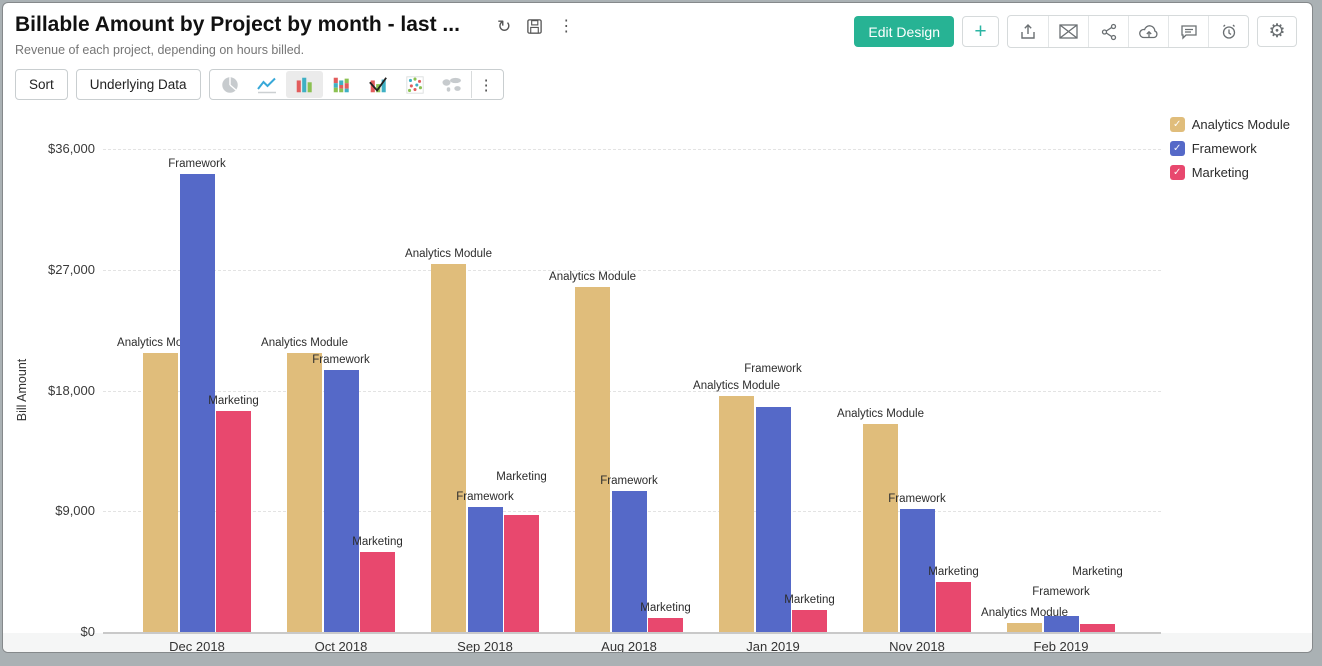 The image size is (1322, 666). What do you see at coordinates (41, 84) in the screenshot?
I see `sort-button: Sort` at bounding box center [41, 84].